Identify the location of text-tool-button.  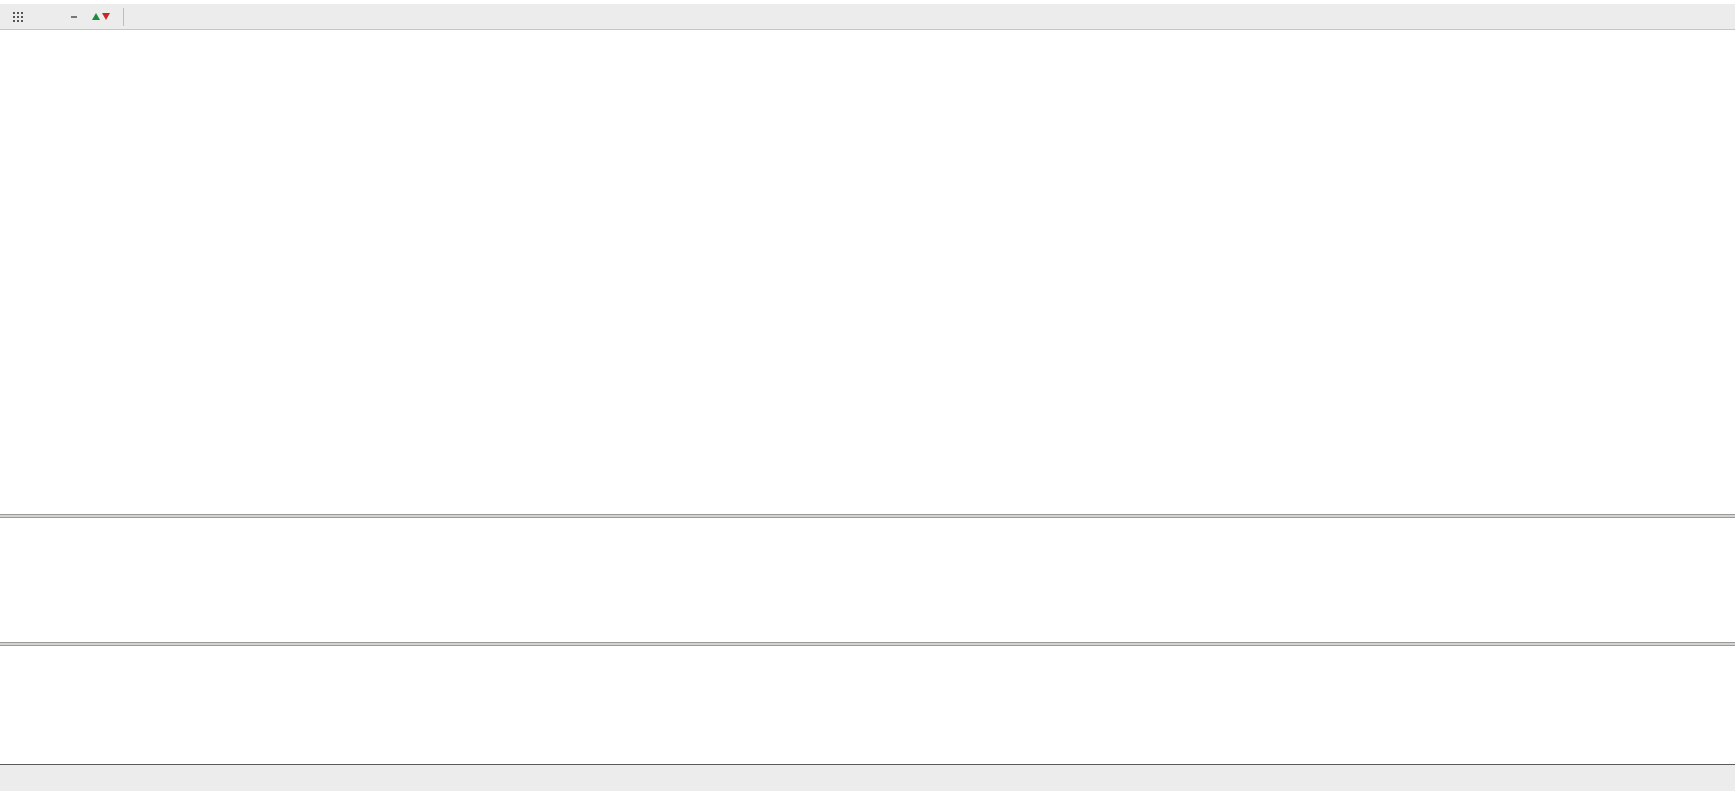
(74, 17).